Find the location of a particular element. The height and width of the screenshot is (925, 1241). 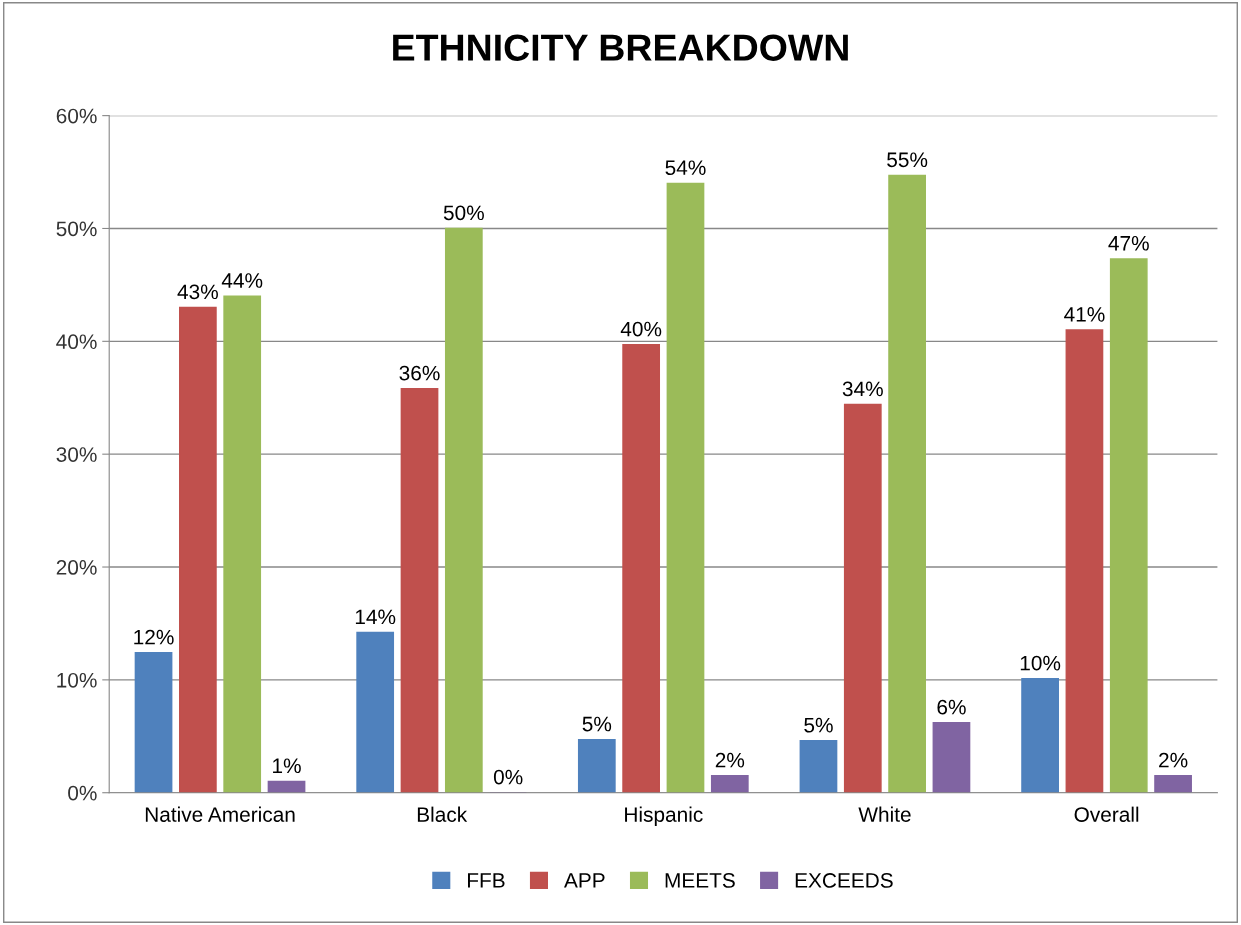

legend-label: APP is located at coordinates (584, 880).